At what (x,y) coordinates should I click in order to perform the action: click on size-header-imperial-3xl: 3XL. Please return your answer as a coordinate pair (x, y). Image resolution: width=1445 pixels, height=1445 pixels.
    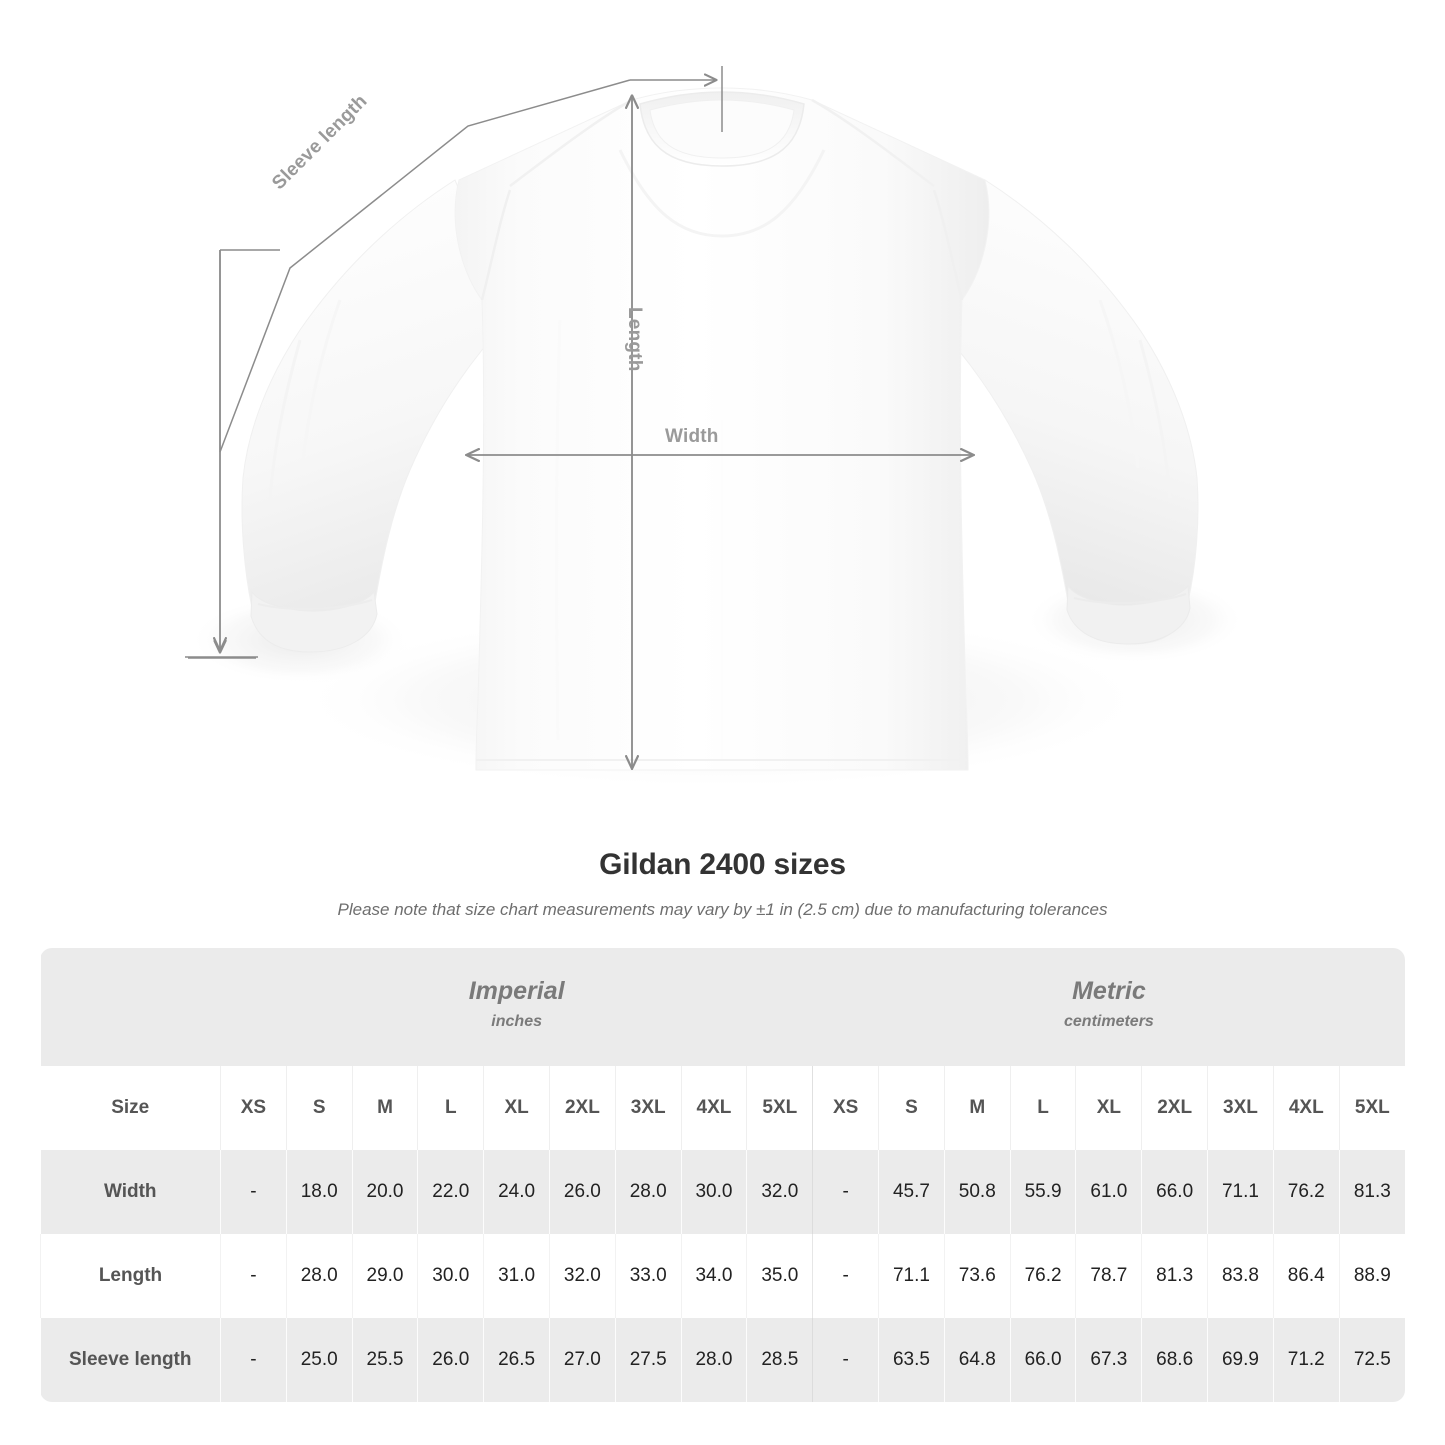
    Looking at the image, I should click on (648, 1108).